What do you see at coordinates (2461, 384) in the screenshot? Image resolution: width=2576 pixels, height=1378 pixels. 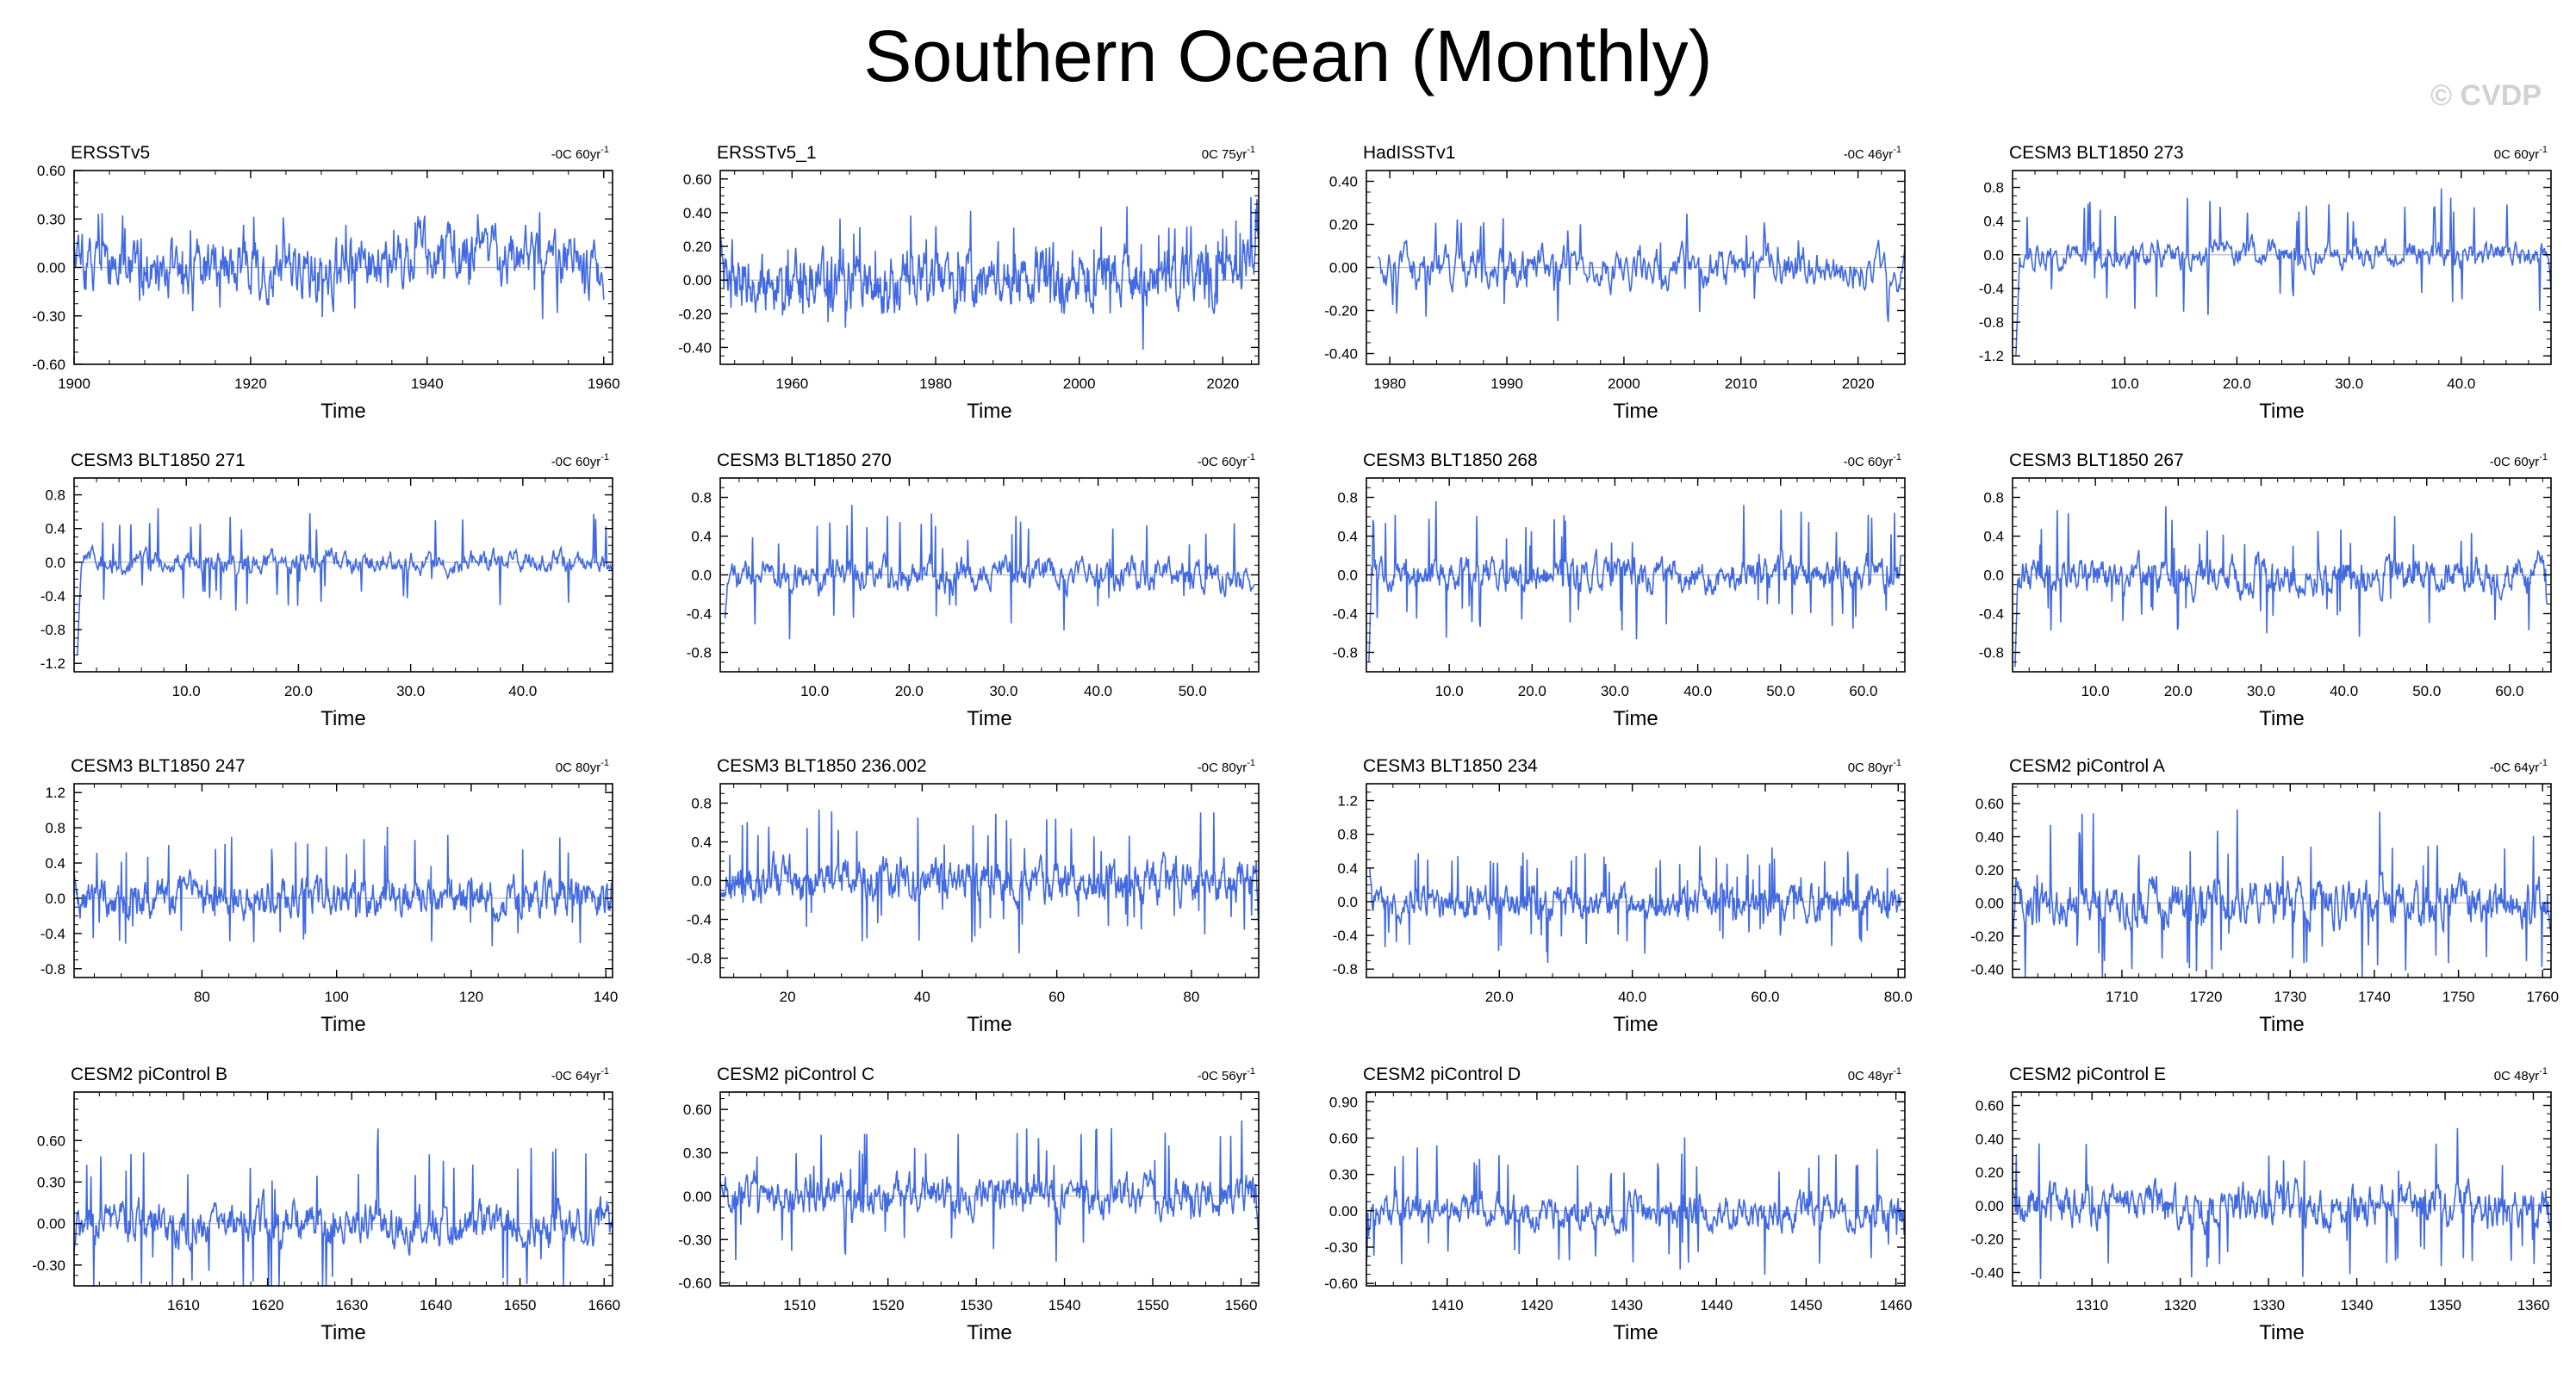 I see `x-tick-label: 40.0` at bounding box center [2461, 384].